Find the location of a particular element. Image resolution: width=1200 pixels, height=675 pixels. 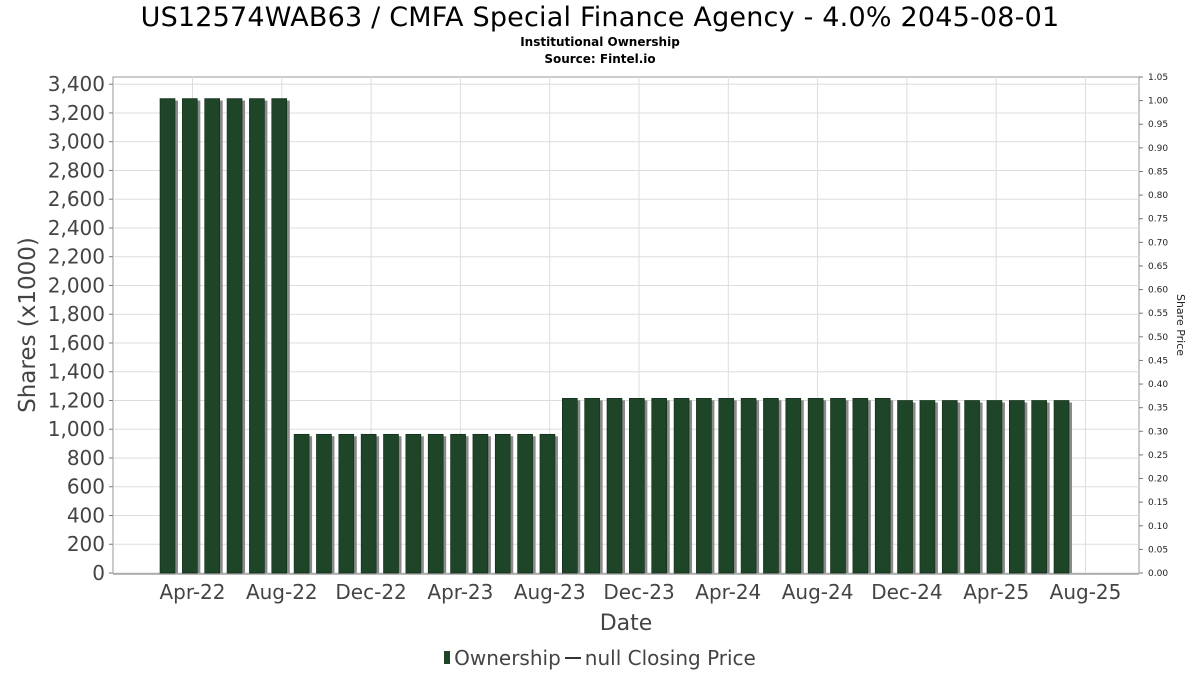

chart-subtitle: Institutional Ownership is located at coordinates (600, 42).